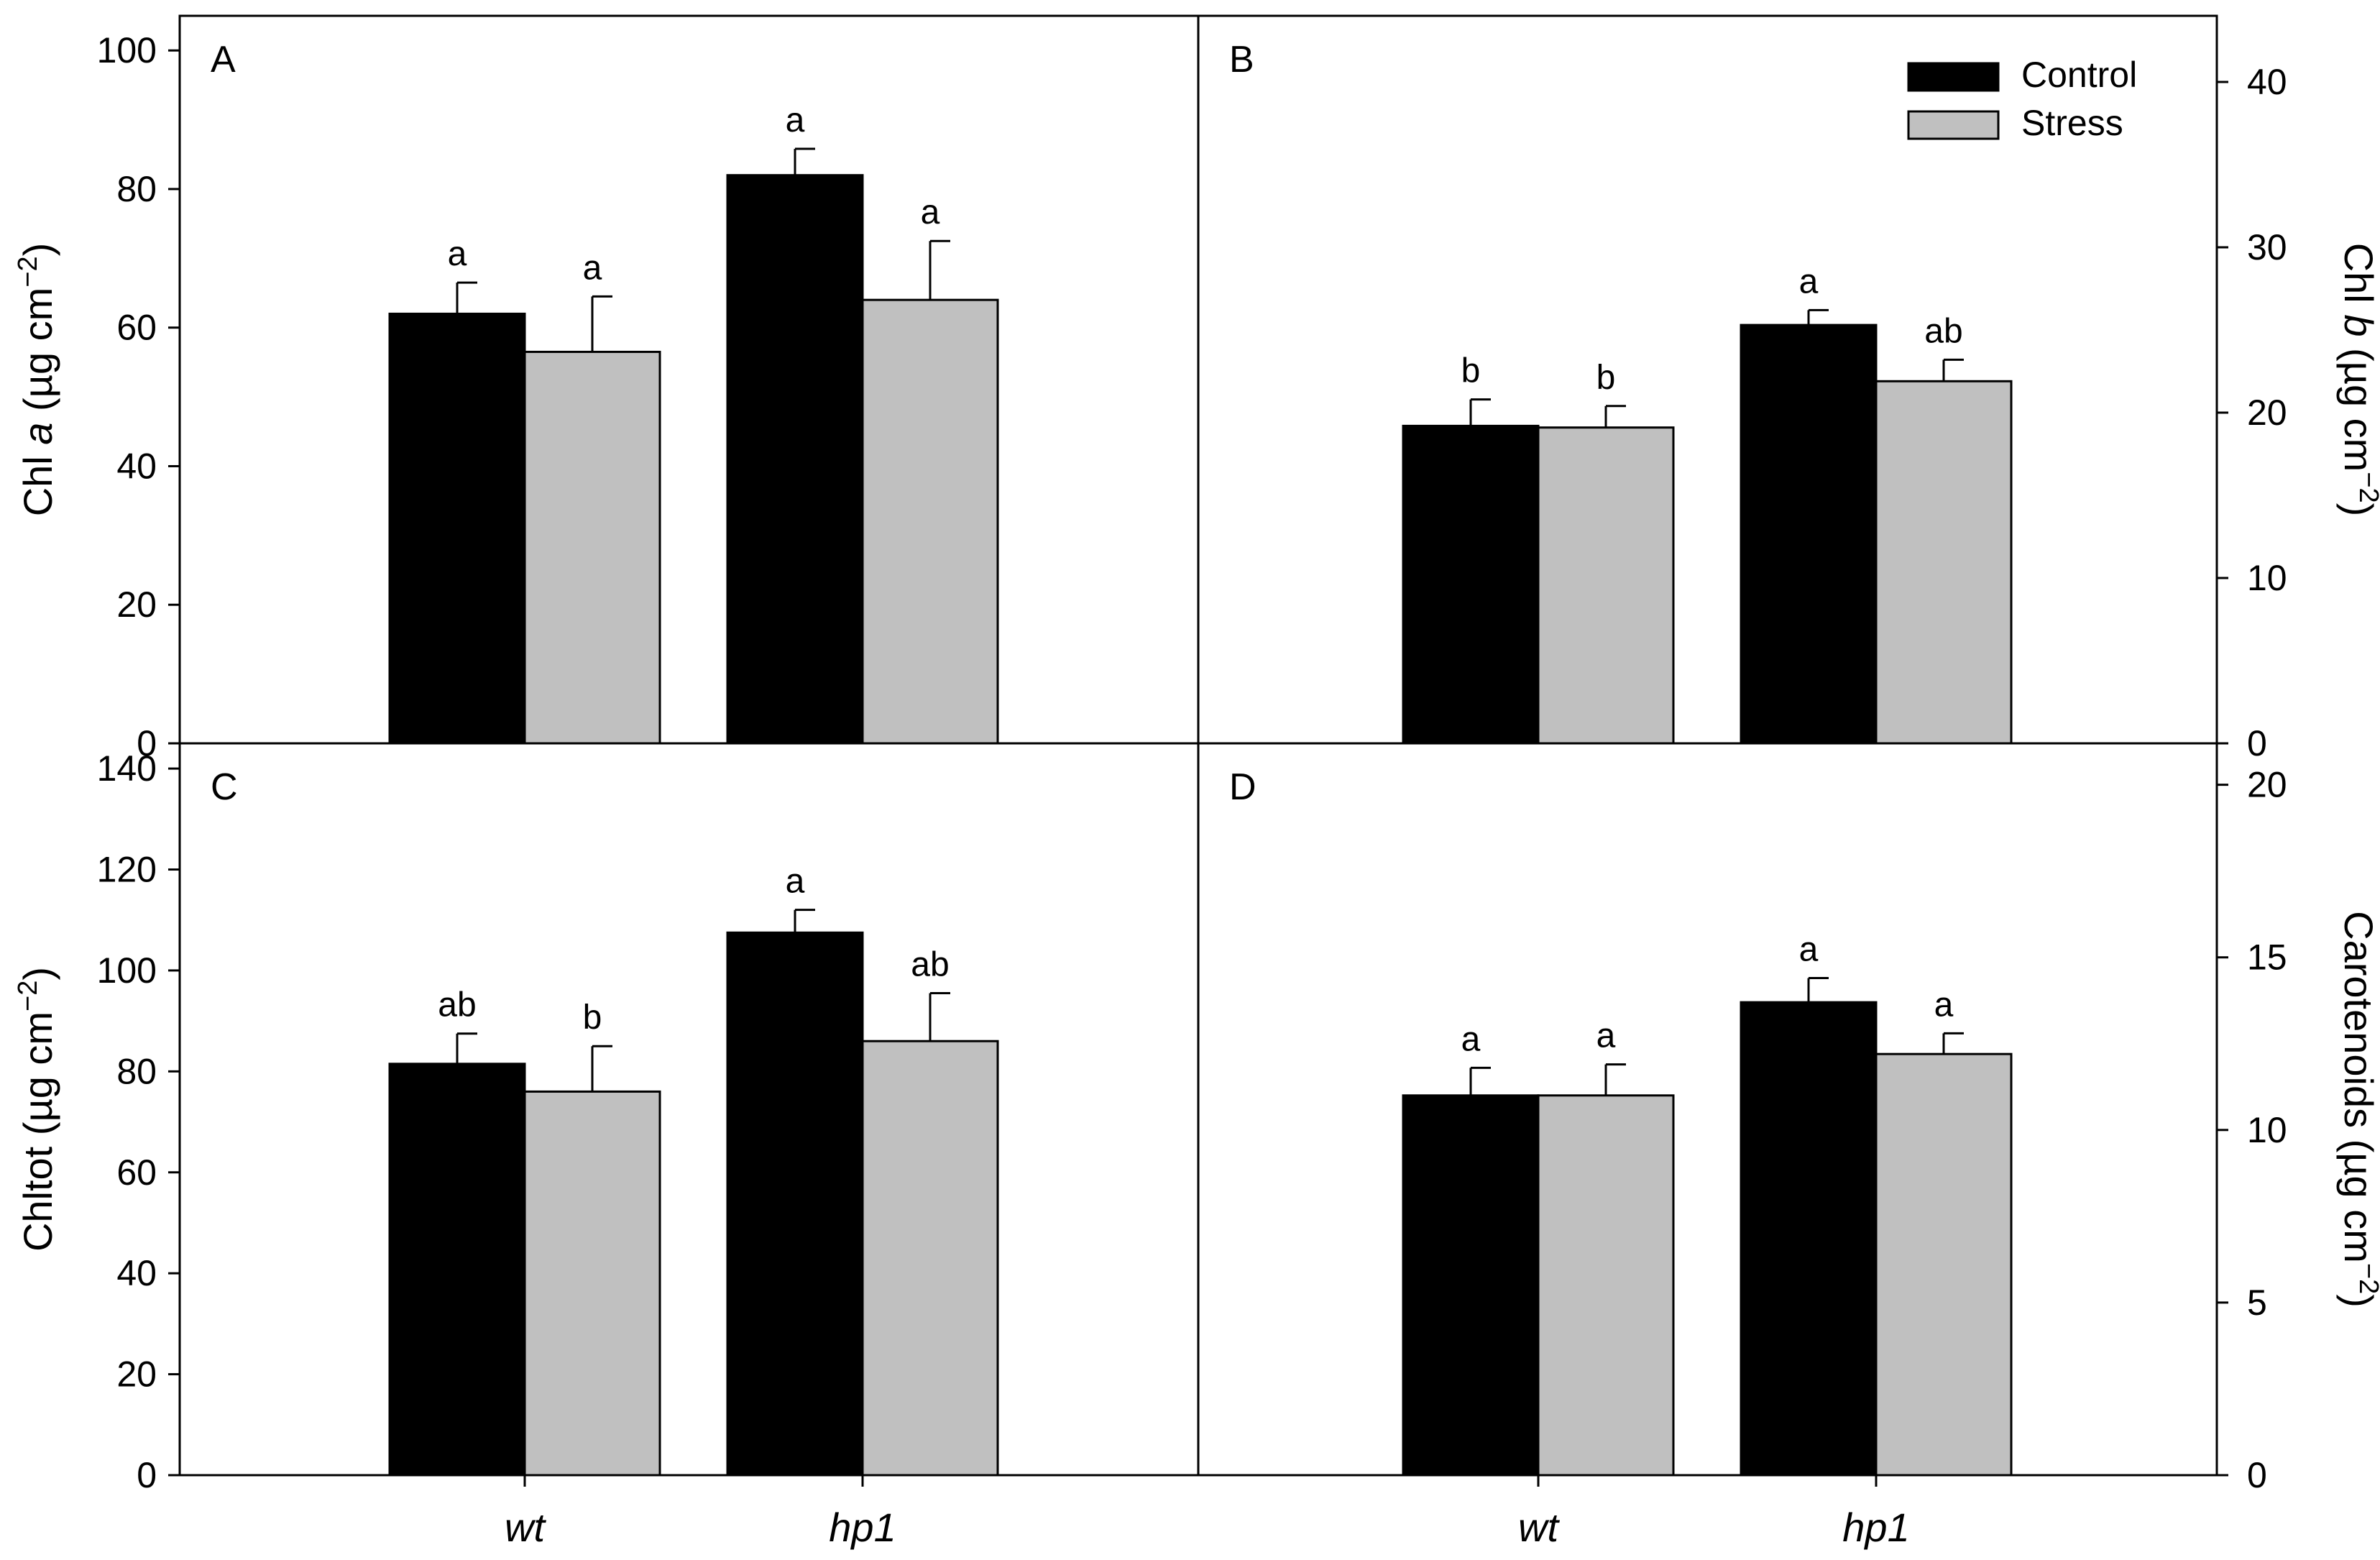 Image resolution: width=2380 pixels, height=1560 pixels. I want to click on y-tick-label: 15, so click(2267, 957).